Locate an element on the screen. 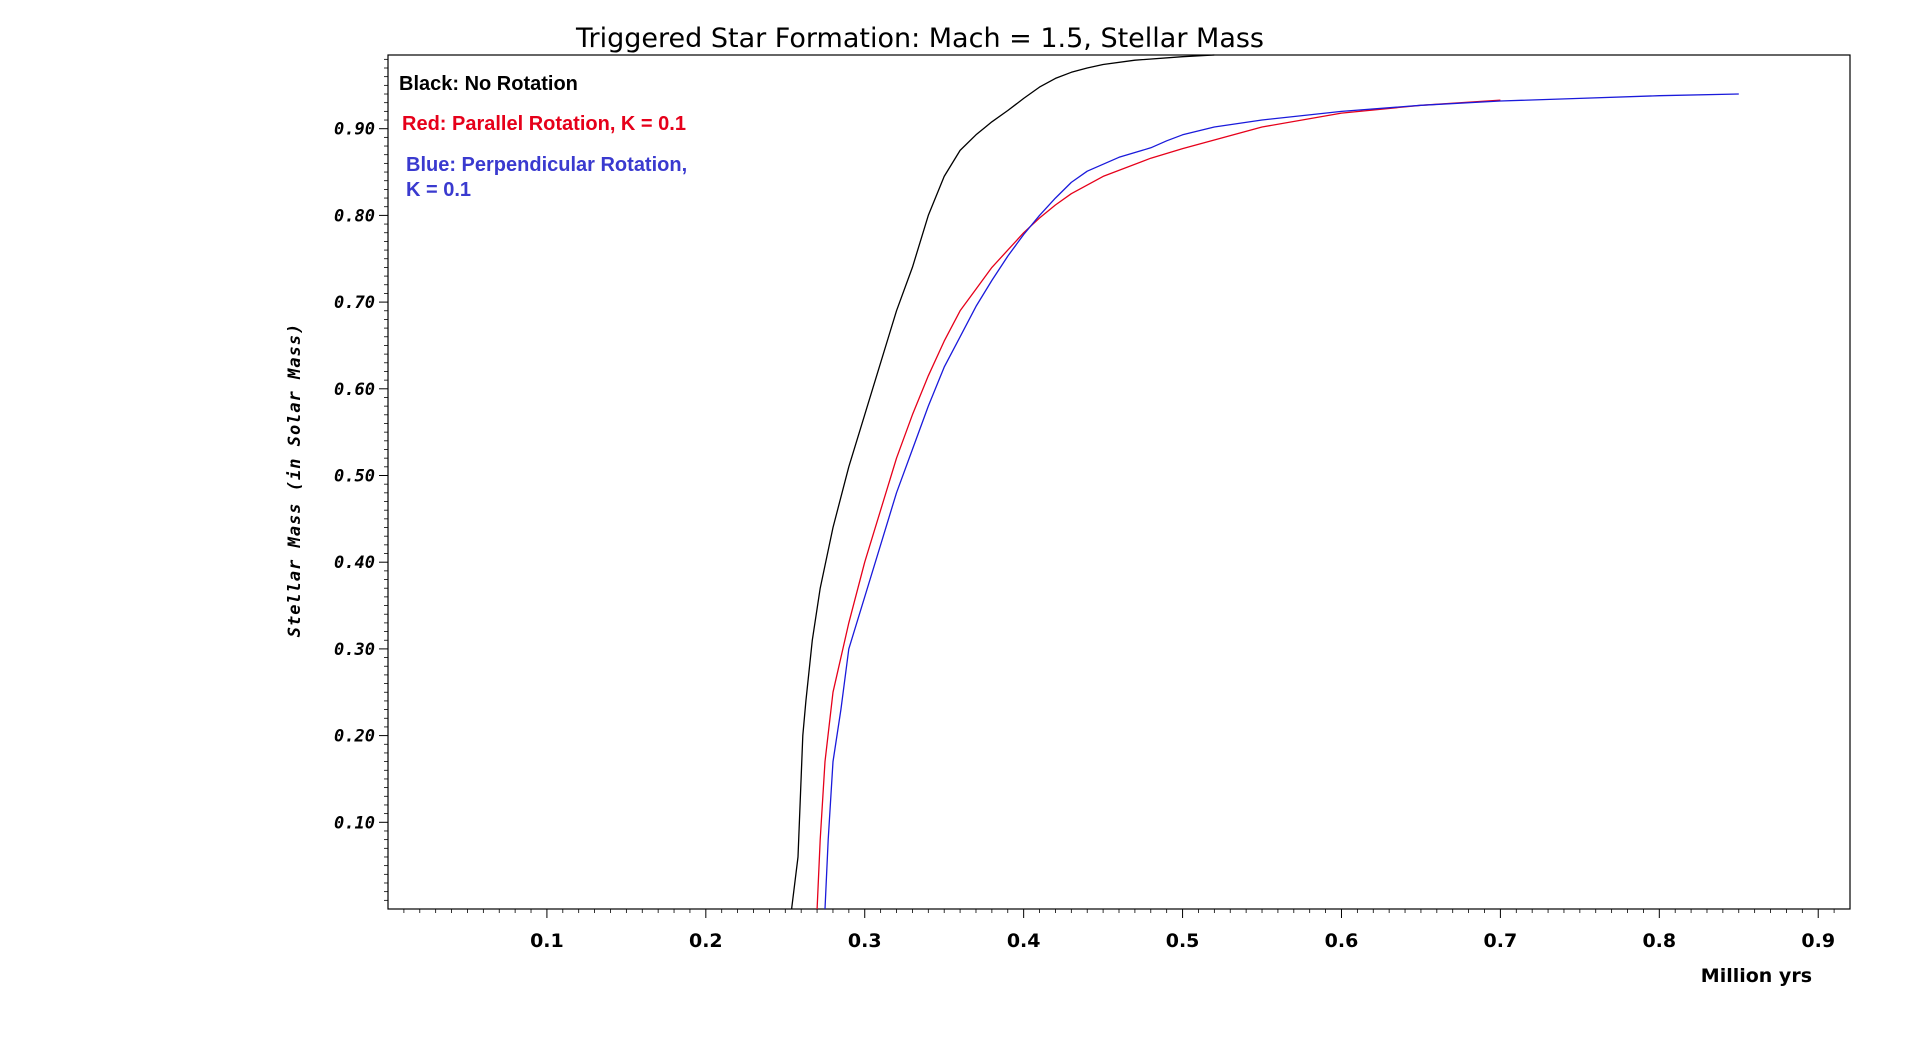 The width and height of the screenshot is (1920, 1058). y-tick-label: 0.80 is located at coordinates (354, 216).